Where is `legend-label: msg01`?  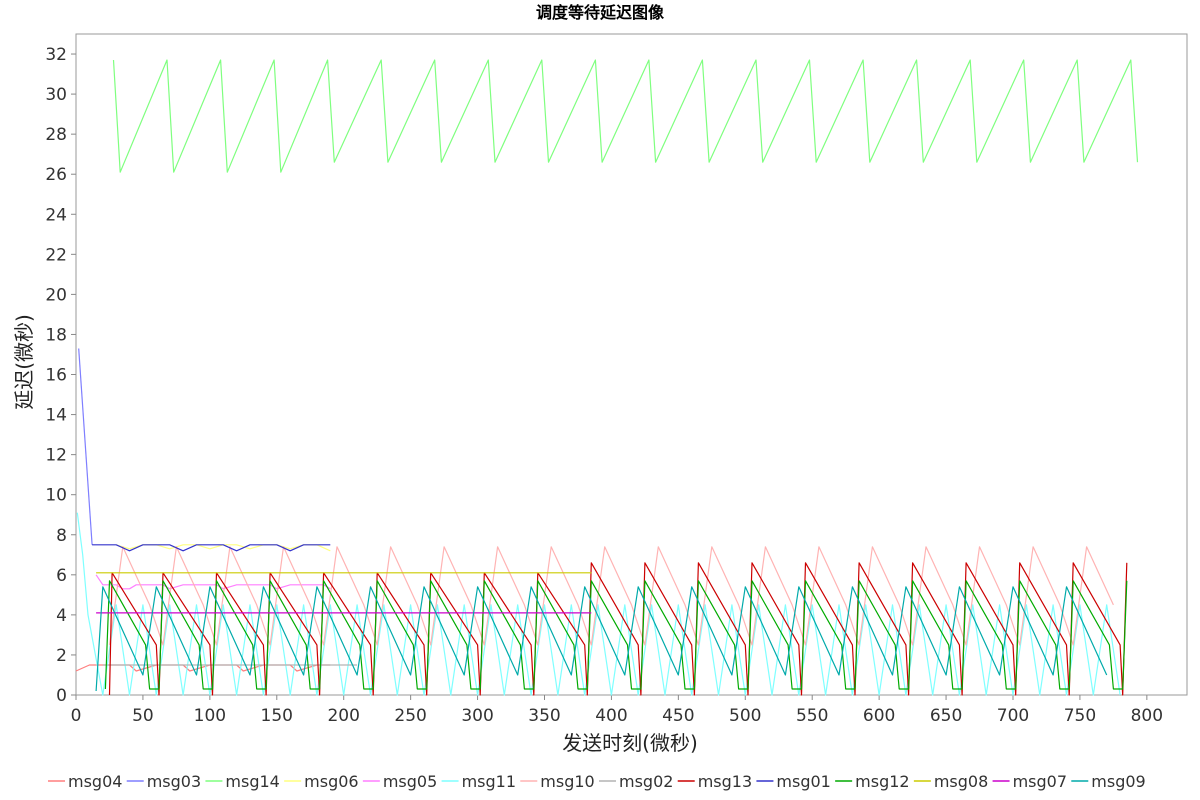 legend-label: msg01 is located at coordinates (803, 781).